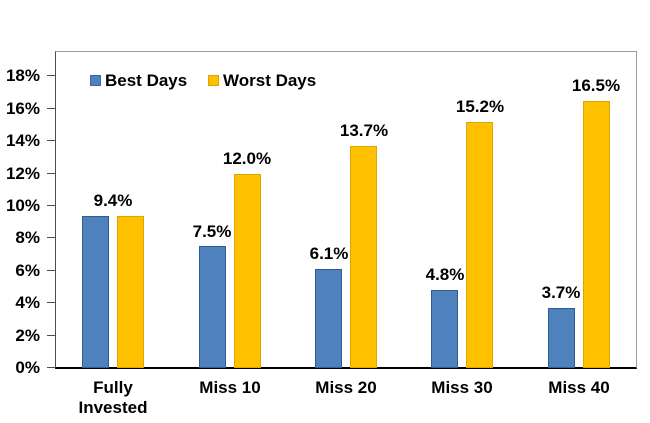  What do you see at coordinates (212, 231) in the screenshot?
I see `data-label-7-5-: 7.5%` at bounding box center [212, 231].